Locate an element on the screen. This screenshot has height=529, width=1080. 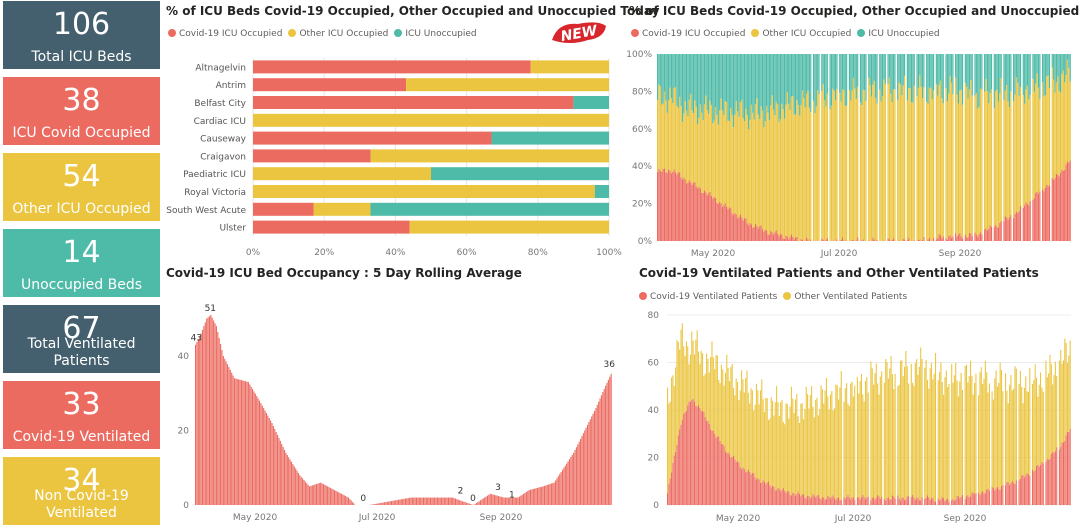
kpi-value: 34 is located at coordinates (81, 480).